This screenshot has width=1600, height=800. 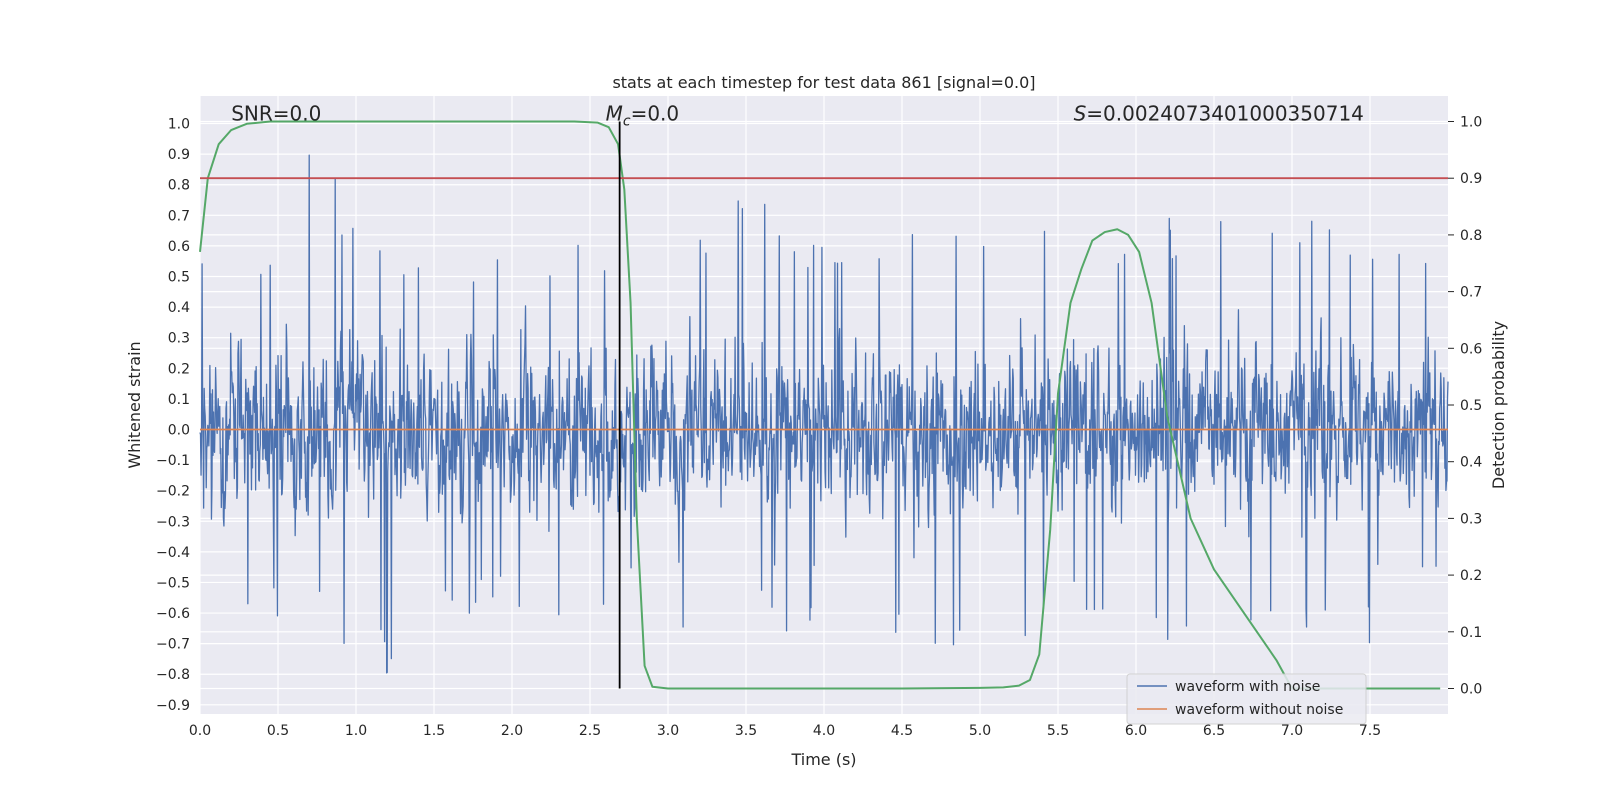 I want to click on stat-annotation: S=0.0024073401000350714, so click(x=1219, y=114).